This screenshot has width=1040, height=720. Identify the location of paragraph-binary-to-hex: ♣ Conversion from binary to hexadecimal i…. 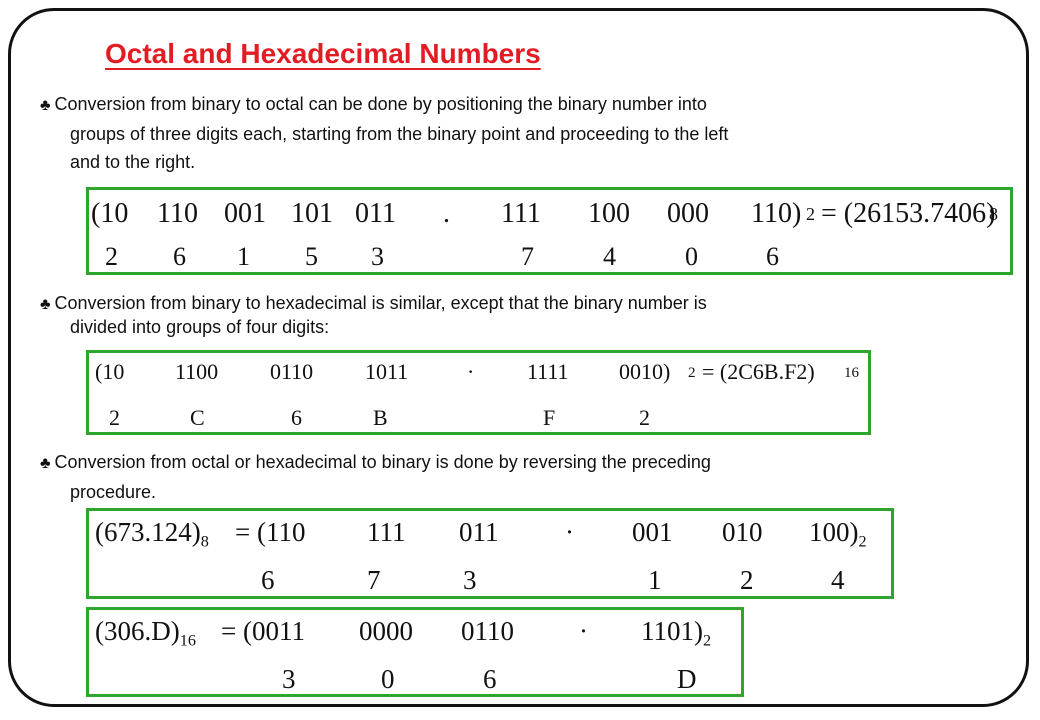
(373, 315).